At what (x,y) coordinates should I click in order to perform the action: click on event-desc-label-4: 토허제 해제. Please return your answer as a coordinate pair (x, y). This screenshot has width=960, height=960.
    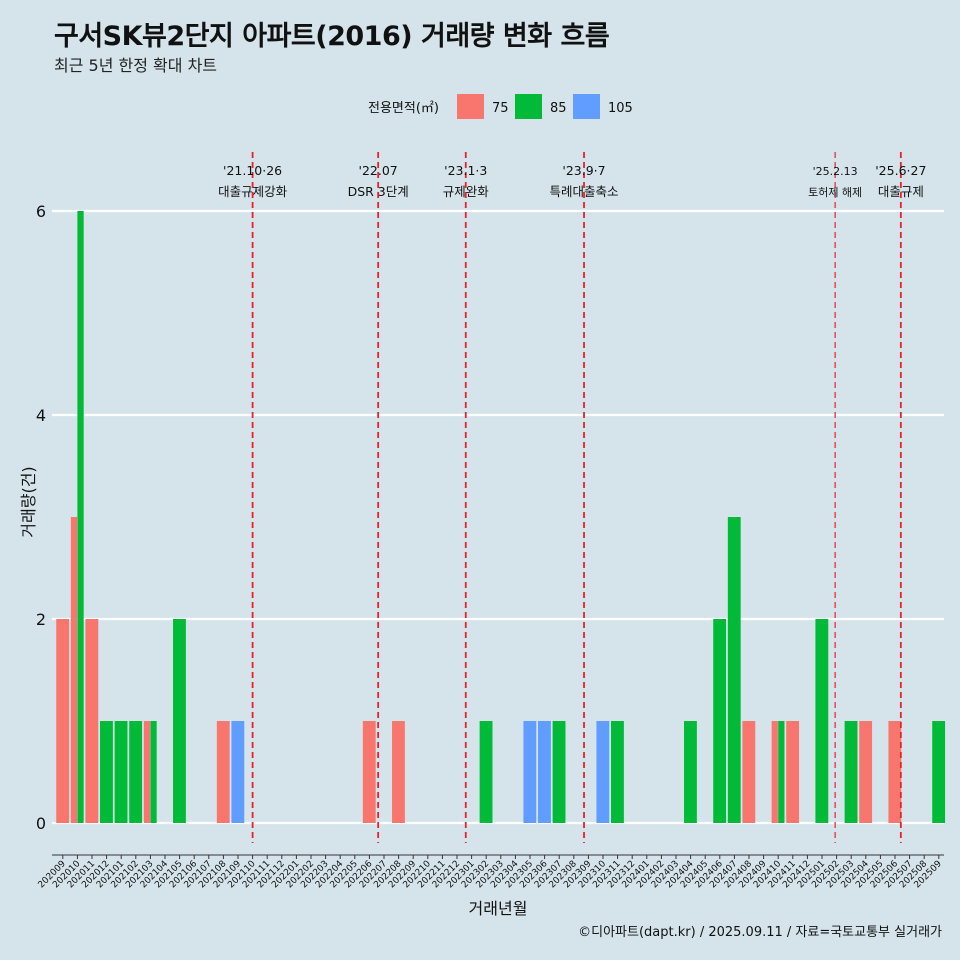
    Looking at the image, I should click on (835, 192).